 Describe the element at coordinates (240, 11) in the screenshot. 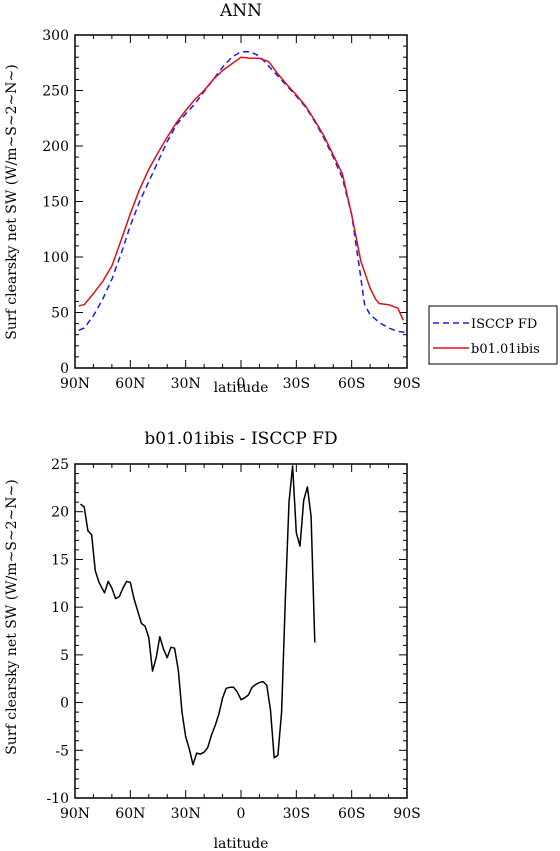

I see `chart-top-title: ANN` at that location.